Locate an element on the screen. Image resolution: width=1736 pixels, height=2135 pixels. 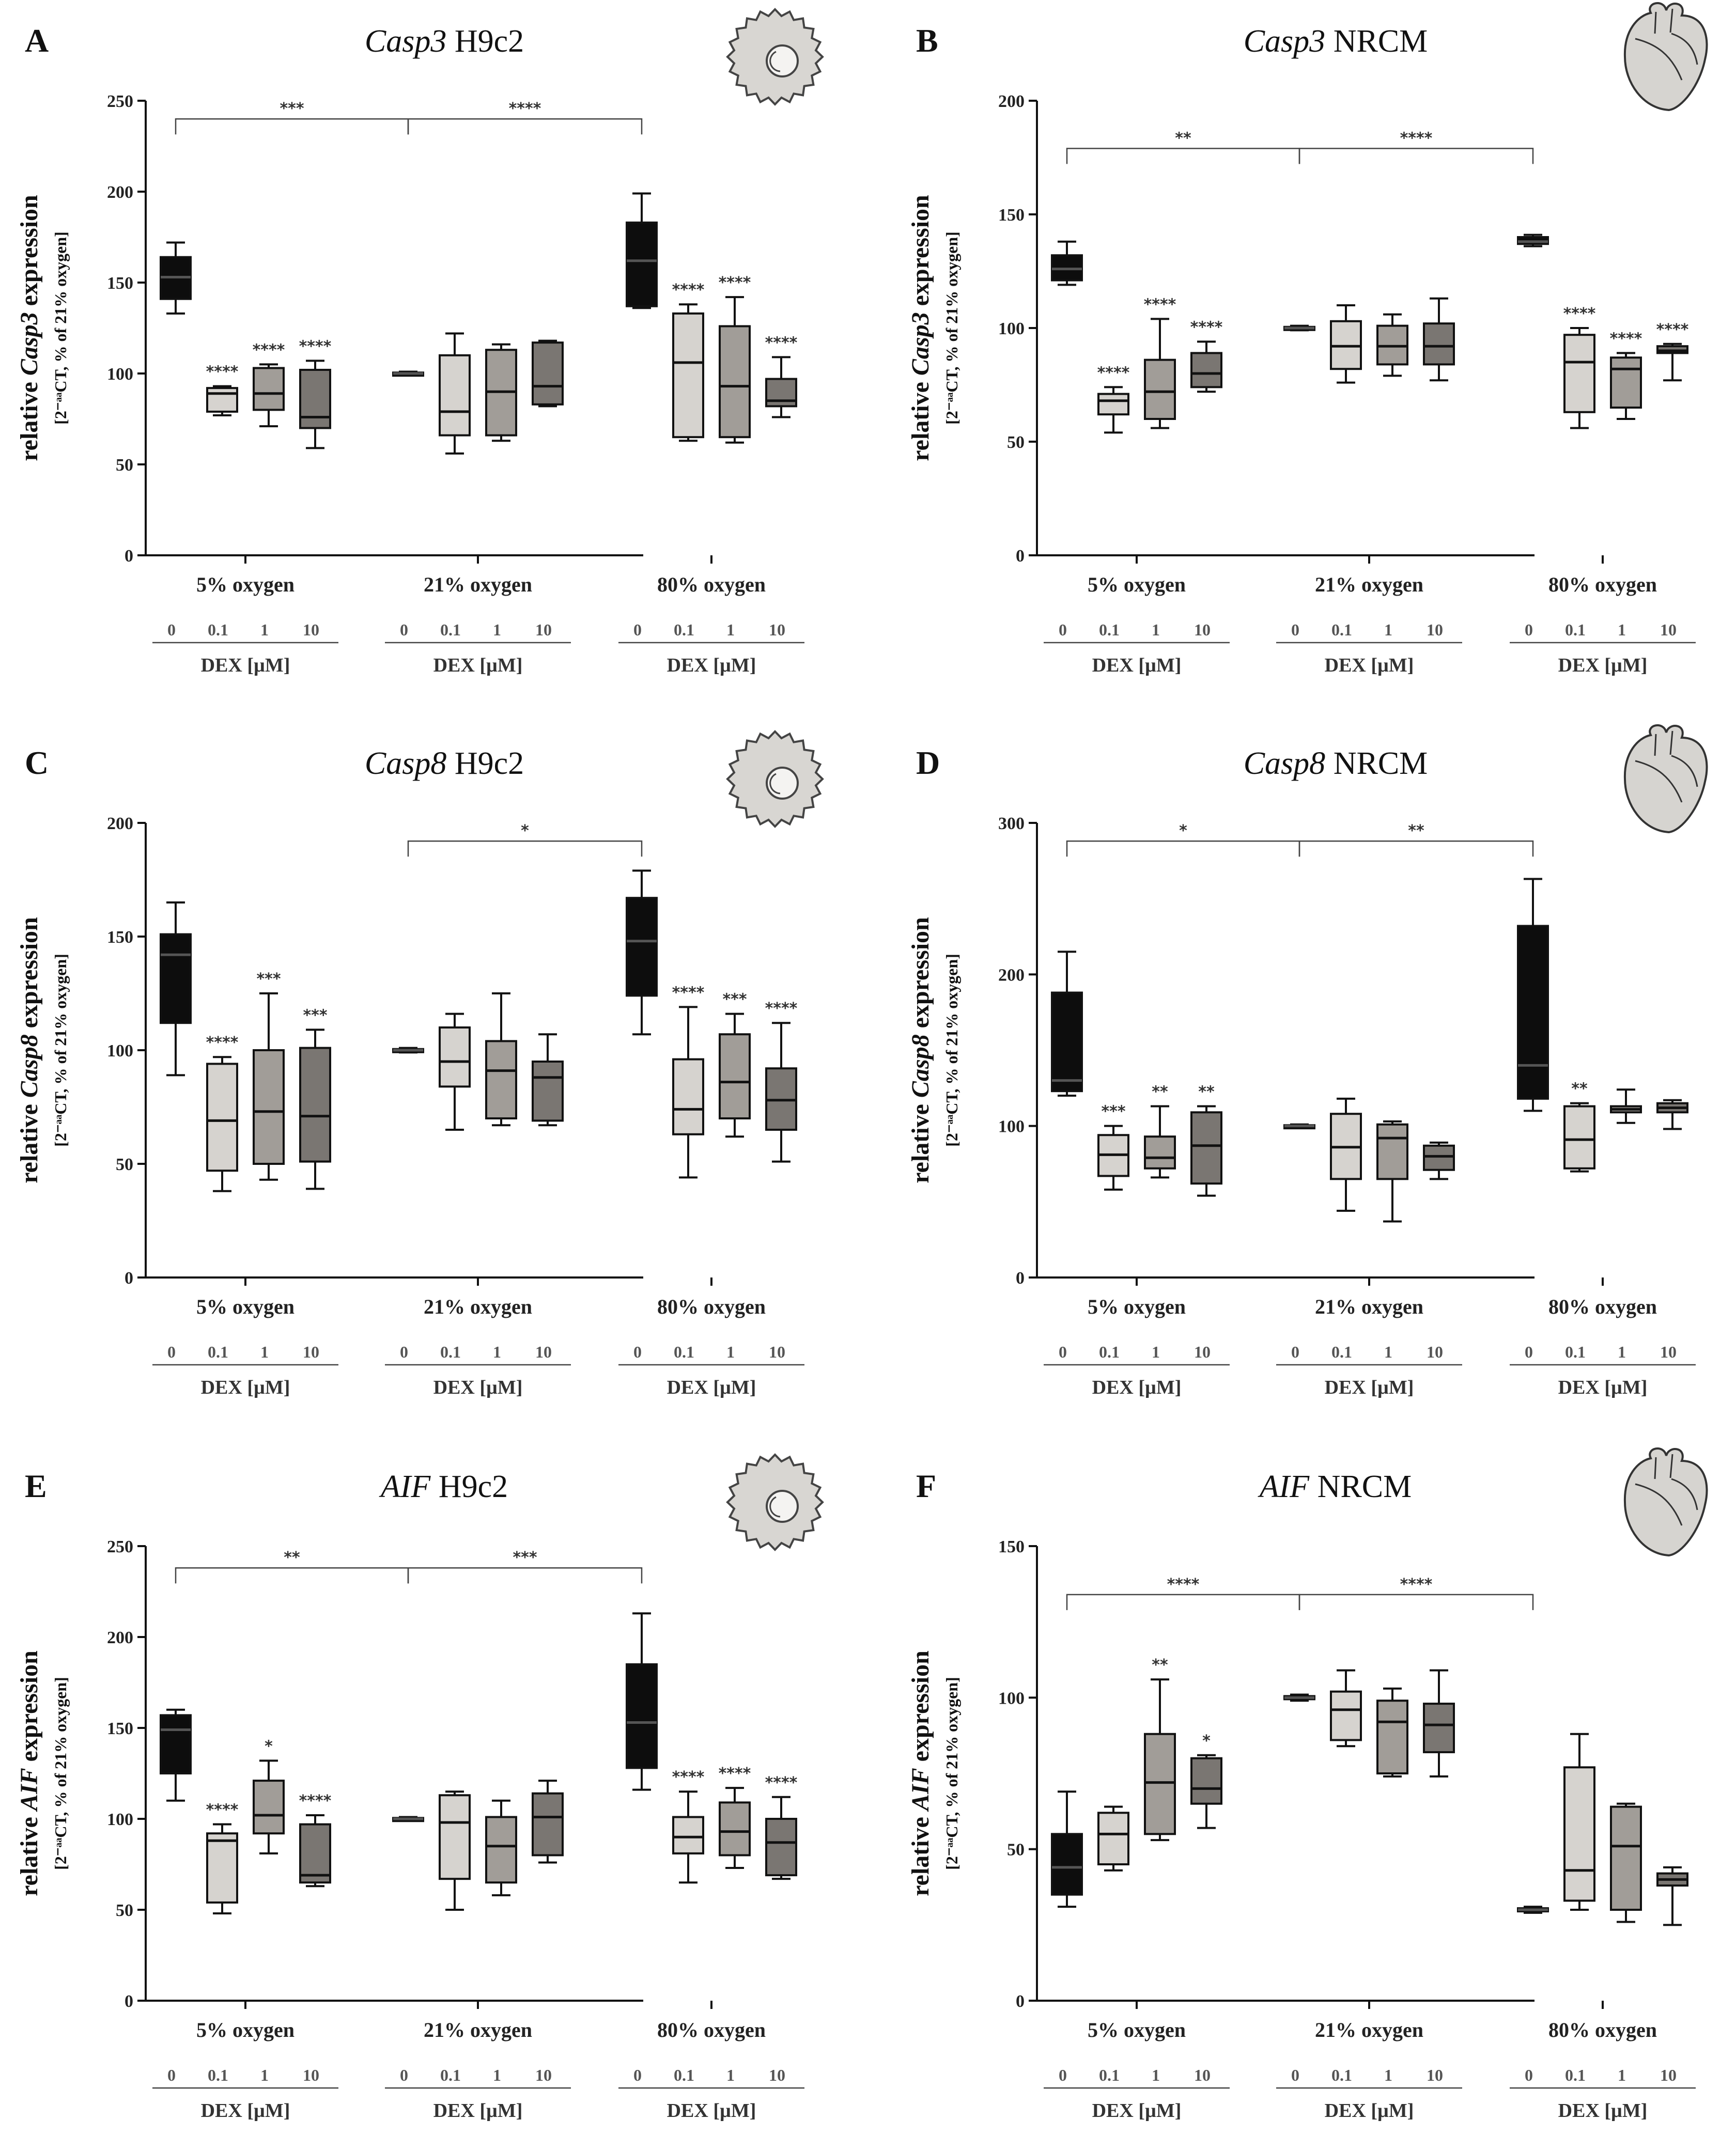
y-tick-label: 250 is located at coordinates (120, 101).